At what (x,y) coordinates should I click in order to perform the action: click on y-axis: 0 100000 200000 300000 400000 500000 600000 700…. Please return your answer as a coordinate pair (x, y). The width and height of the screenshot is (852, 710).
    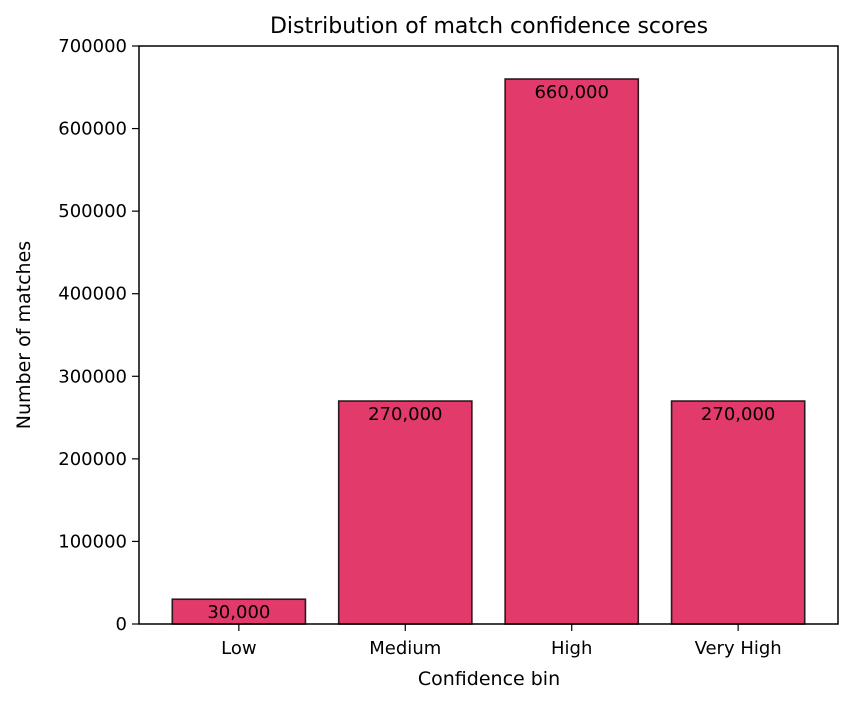
    Looking at the image, I should click on (98, 335).